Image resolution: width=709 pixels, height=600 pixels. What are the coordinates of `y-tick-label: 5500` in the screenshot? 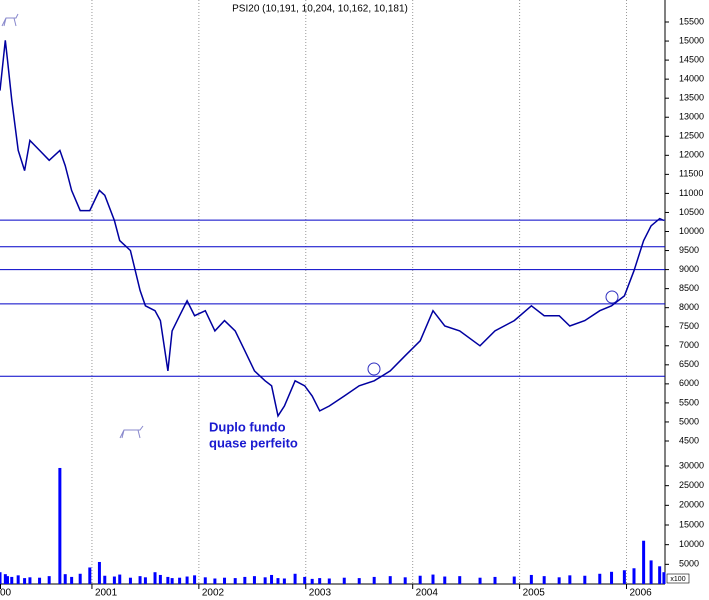 It's located at (689, 402).